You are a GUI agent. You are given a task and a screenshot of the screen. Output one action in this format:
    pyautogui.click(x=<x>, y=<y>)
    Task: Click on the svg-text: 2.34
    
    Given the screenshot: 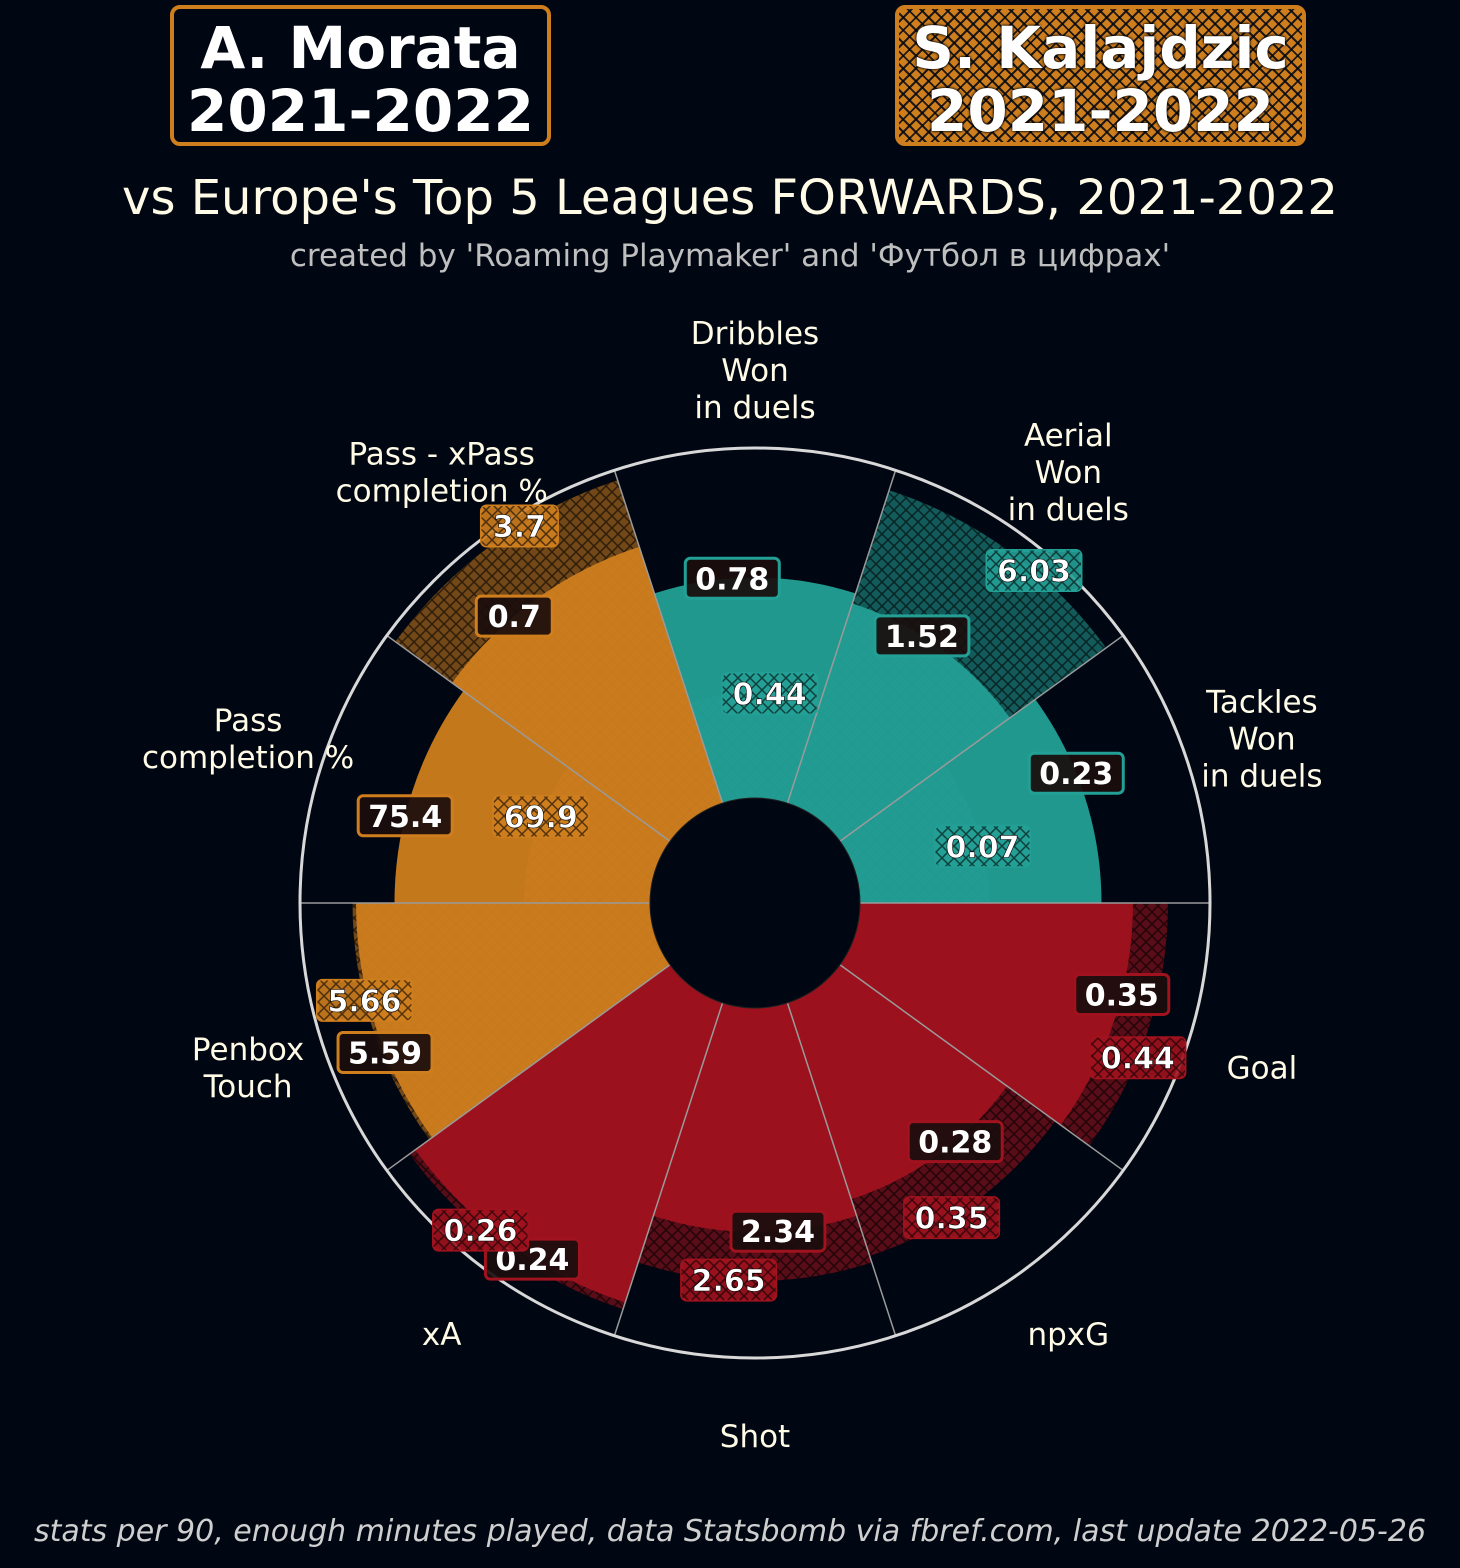 What is the action you would take?
    pyautogui.click(x=778, y=1232)
    